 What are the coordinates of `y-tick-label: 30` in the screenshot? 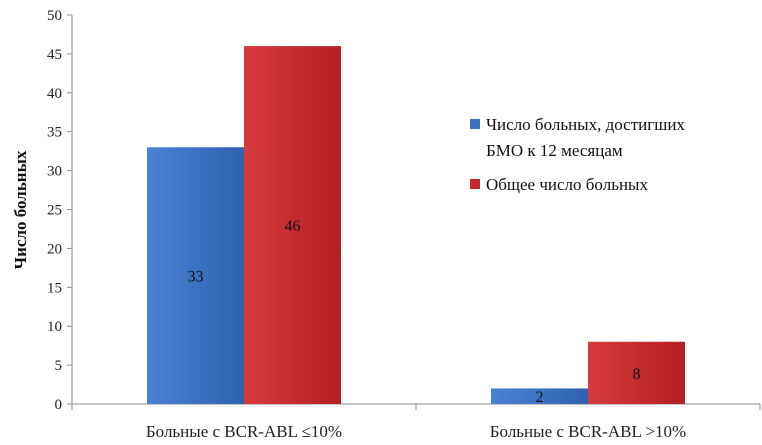 It's located at (54, 172).